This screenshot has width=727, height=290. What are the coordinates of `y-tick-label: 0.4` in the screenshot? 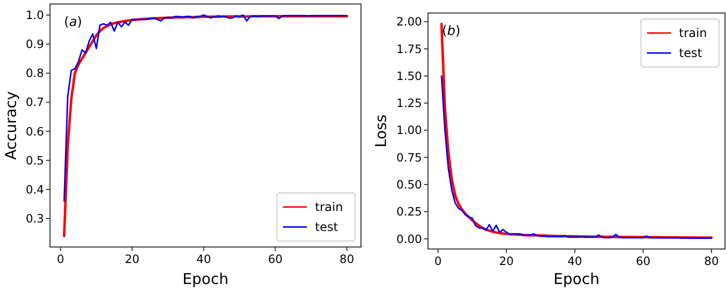 It's located at (35, 189).